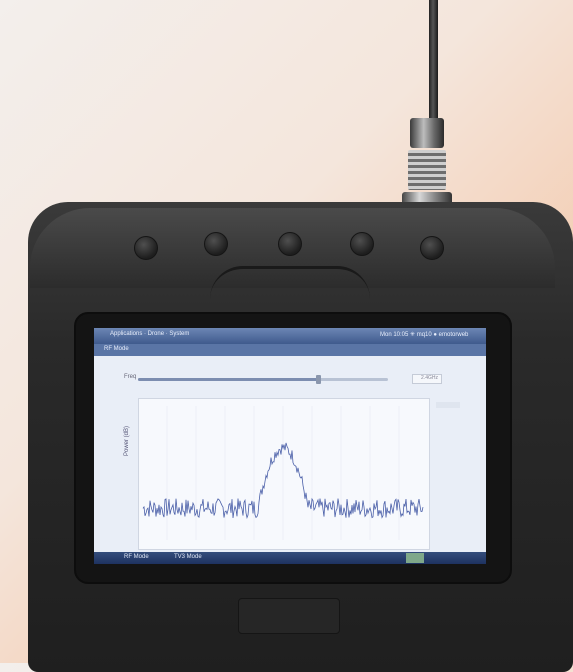 The image size is (573, 672). What do you see at coordinates (116, 349) in the screenshot?
I see `window-label: RF Mode` at bounding box center [116, 349].